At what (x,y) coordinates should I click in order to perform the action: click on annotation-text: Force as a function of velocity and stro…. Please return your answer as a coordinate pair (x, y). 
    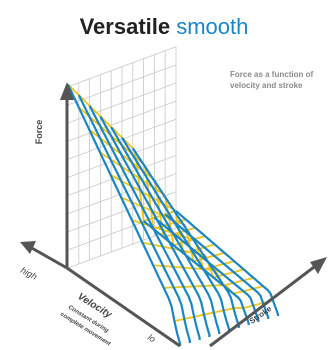
    Looking at the image, I should click on (272, 80).